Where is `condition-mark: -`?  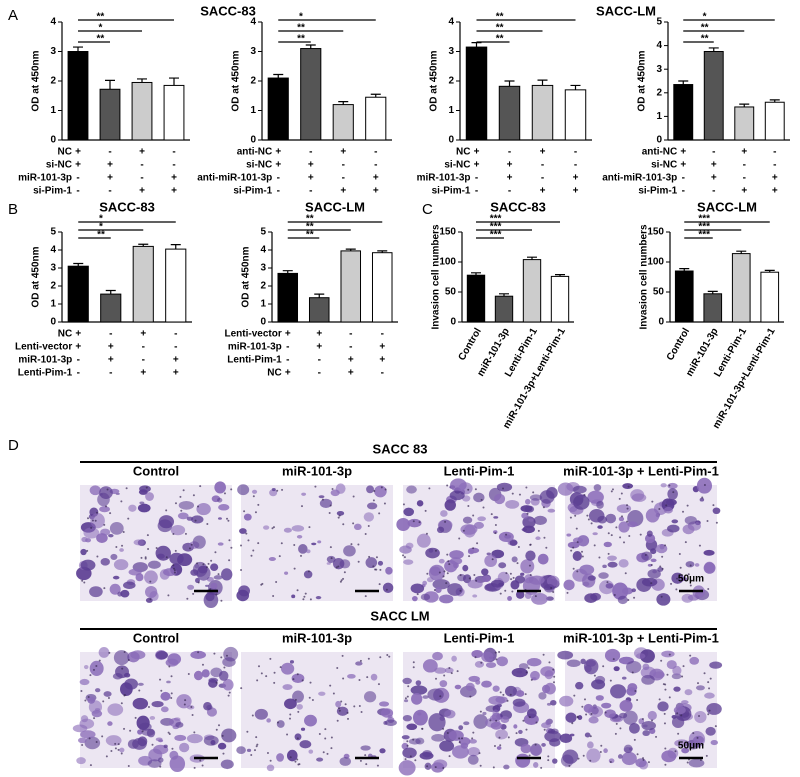 condition-mark: - is located at coordinates (575, 152).